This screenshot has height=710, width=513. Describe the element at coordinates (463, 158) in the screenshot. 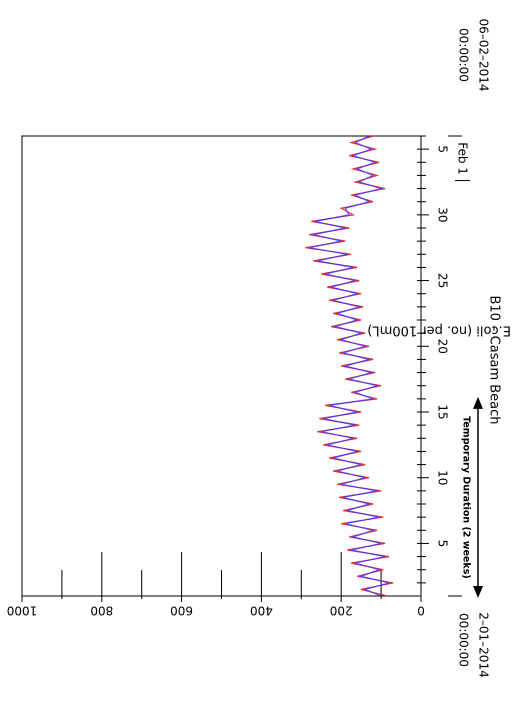

I see `month-label: Feb 1` at that location.